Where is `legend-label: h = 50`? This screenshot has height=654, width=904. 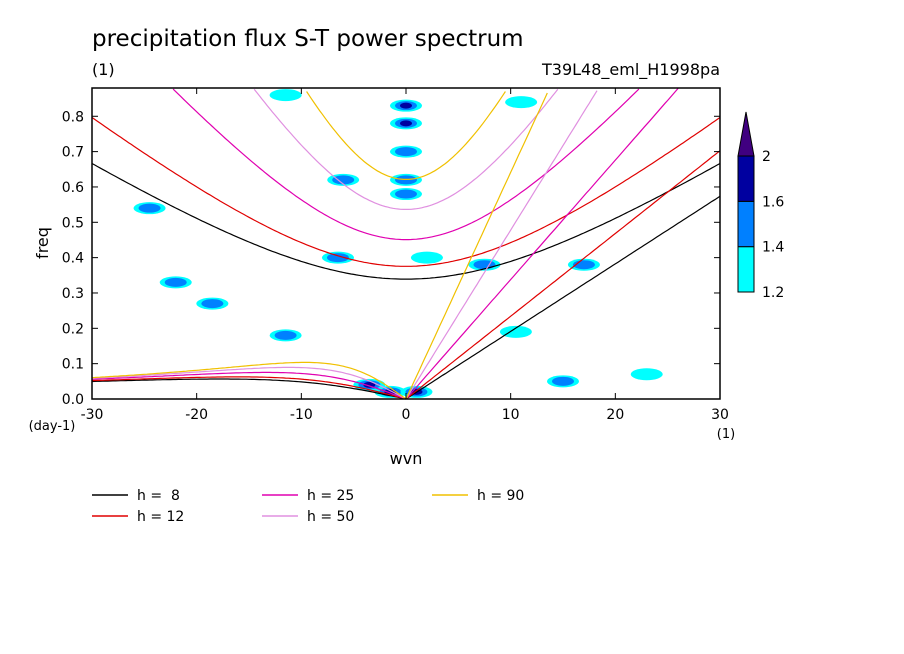
legend-label: h = 50 is located at coordinates (330, 517).